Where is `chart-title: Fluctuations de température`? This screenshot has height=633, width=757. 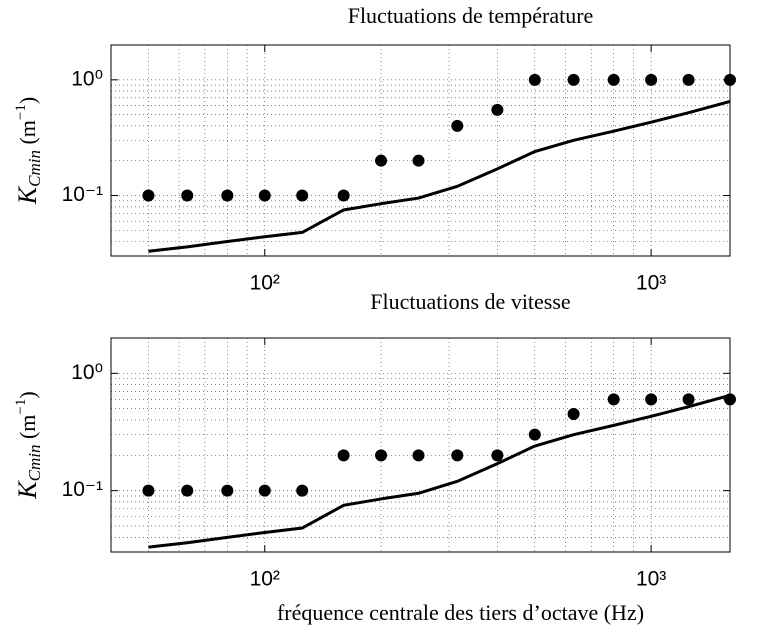
chart-title: Fluctuations de température is located at coordinates (471, 15).